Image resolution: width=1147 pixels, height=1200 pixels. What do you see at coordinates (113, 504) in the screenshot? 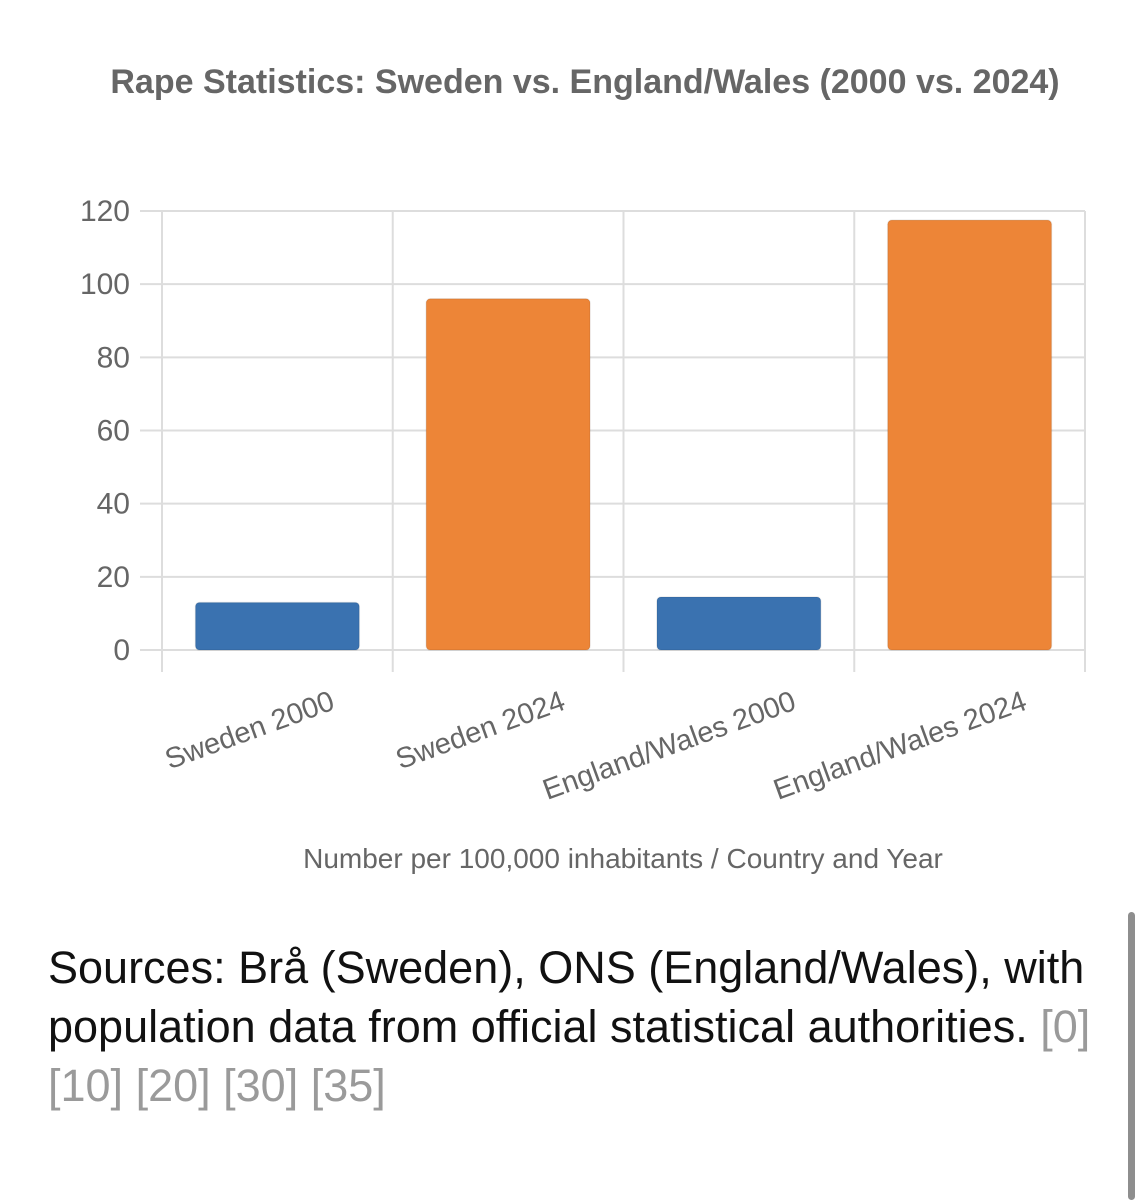
I see `y-tick-label: 40` at bounding box center [113, 504].